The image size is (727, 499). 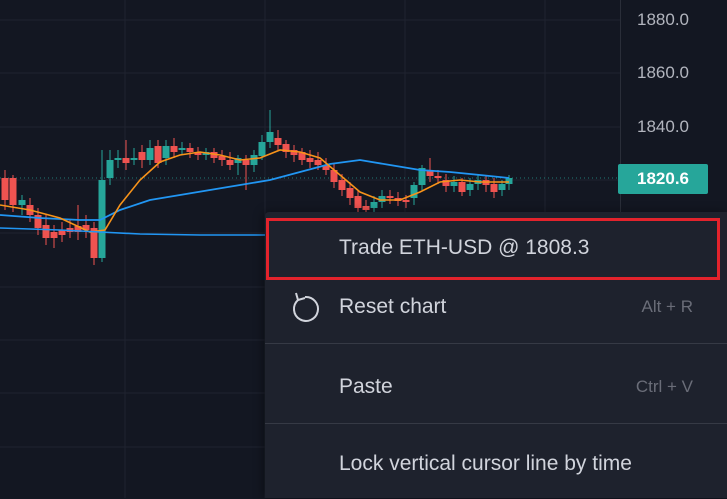 I want to click on menu-item-label: Lock vertical cursor line by time, so click(x=485, y=463).